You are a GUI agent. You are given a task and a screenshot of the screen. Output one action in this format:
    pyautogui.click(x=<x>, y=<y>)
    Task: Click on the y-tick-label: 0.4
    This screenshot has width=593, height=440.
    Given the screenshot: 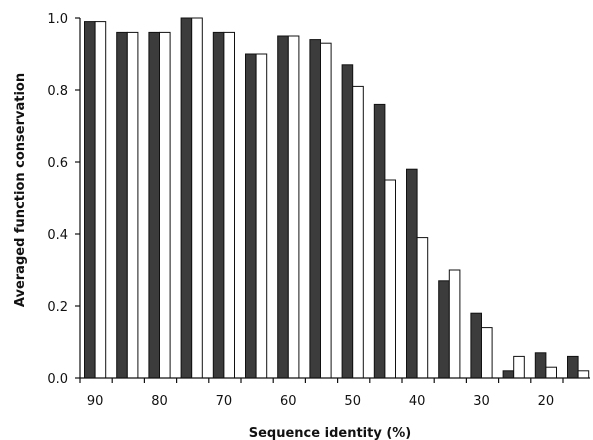 What is the action you would take?
    pyautogui.click(x=57, y=235)
    